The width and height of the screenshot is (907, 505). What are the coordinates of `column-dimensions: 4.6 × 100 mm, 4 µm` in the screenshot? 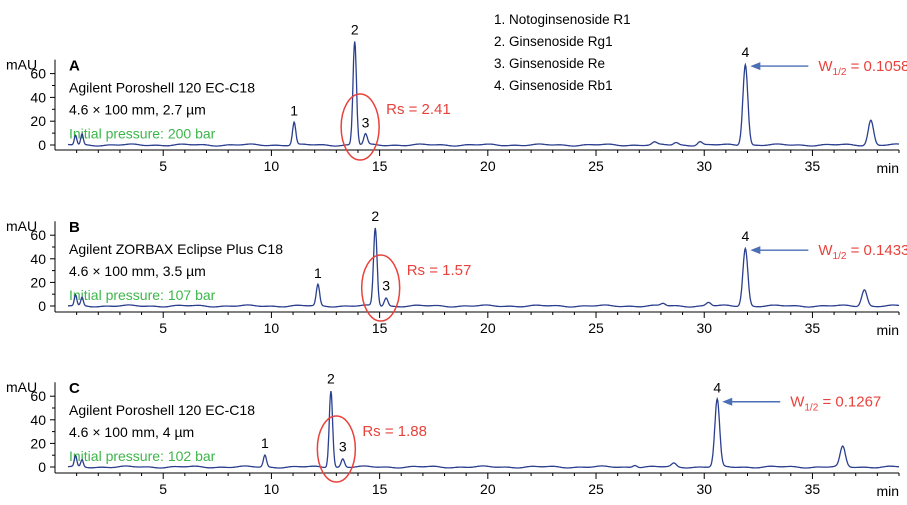 It's located at (131, 432).